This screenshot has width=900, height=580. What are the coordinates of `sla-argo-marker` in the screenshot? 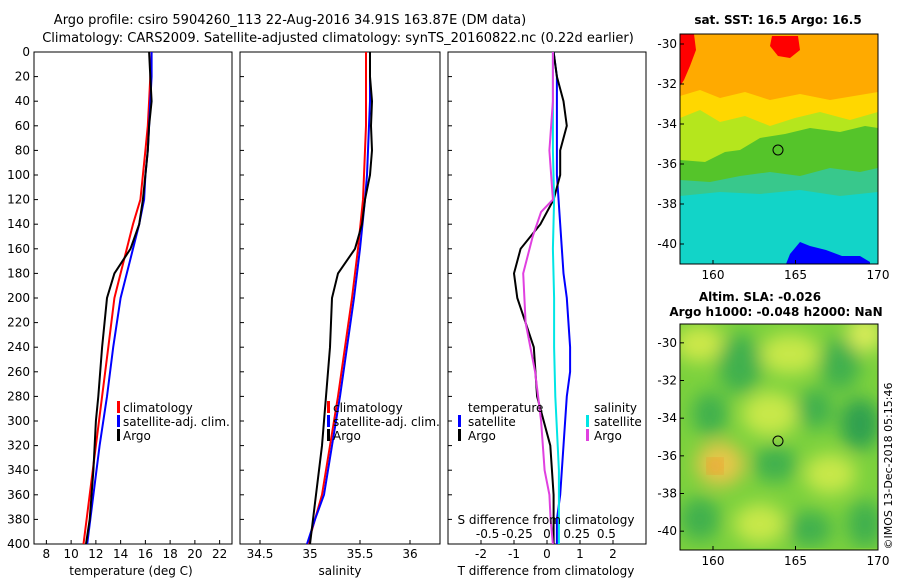 It's located at (778, 441).